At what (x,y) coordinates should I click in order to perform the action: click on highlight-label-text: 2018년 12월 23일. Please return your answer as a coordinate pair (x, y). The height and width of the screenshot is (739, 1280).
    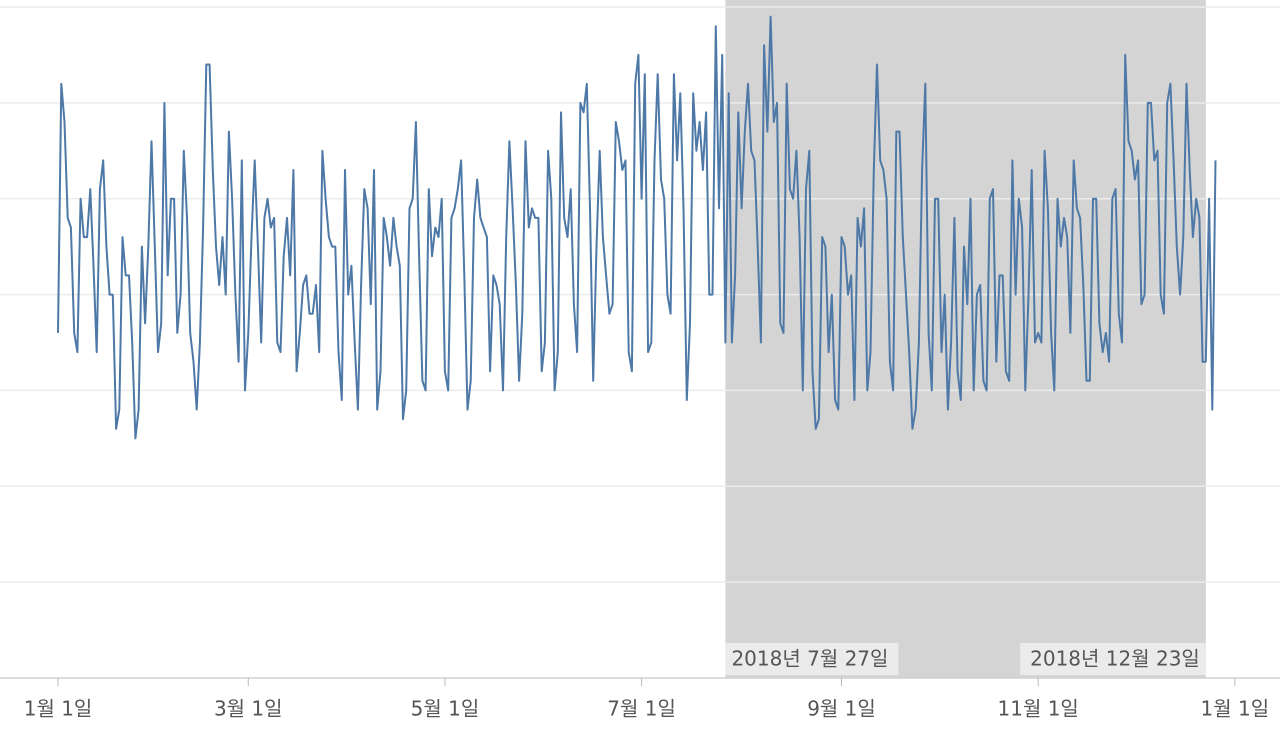
    Looking at the image, I should click on (1115, 659).